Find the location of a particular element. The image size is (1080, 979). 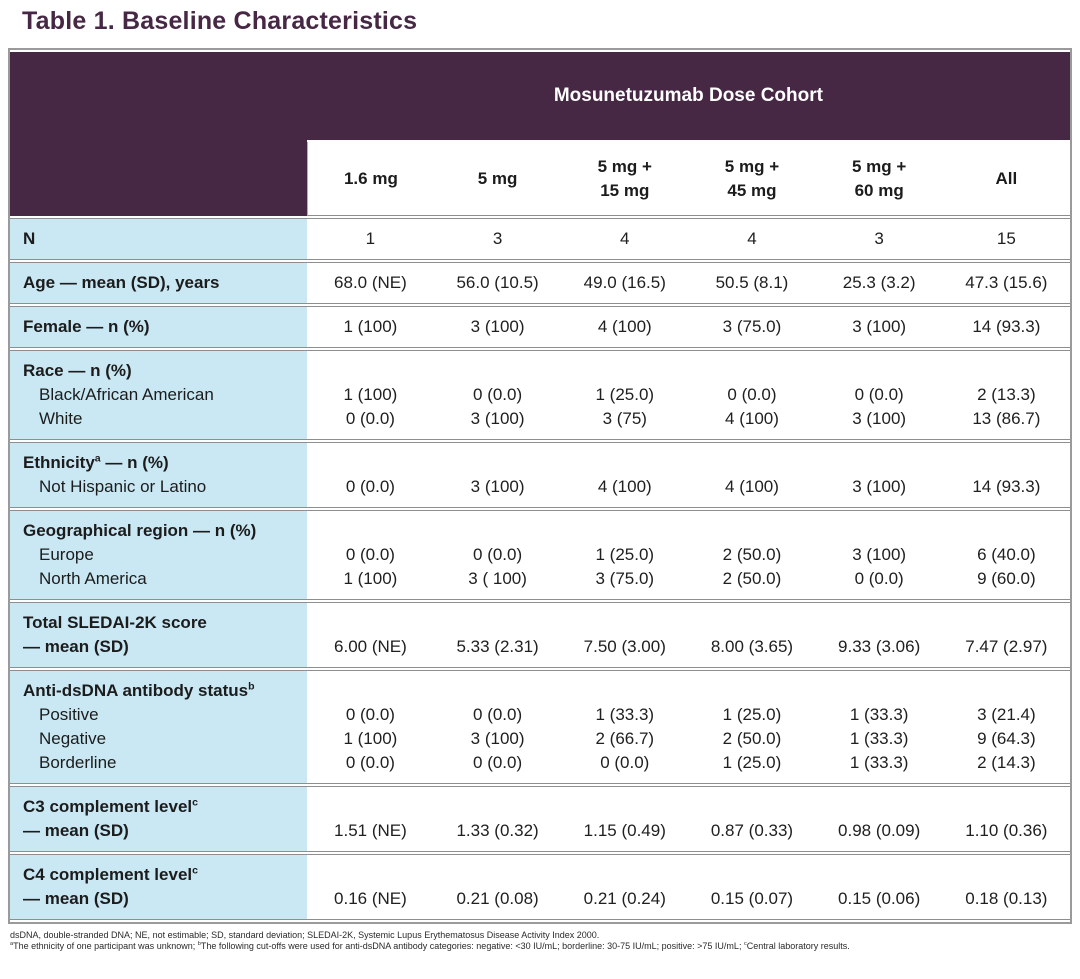

dose-cohort-banner: Mosunetuzumab Dose Cohort is located at coordinates (688, 96).